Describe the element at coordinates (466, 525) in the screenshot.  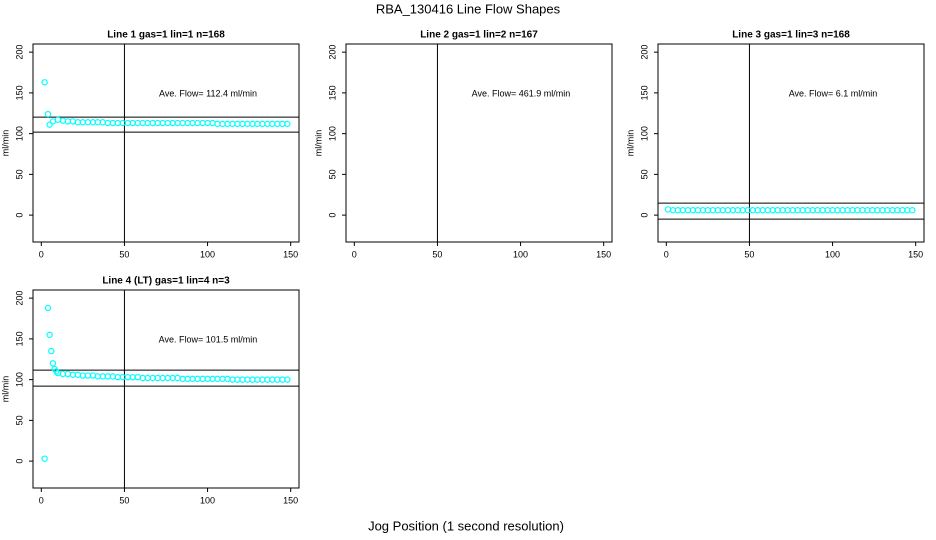
I see `x-axis-label: Jog Position (1 second resolution)` at that location.